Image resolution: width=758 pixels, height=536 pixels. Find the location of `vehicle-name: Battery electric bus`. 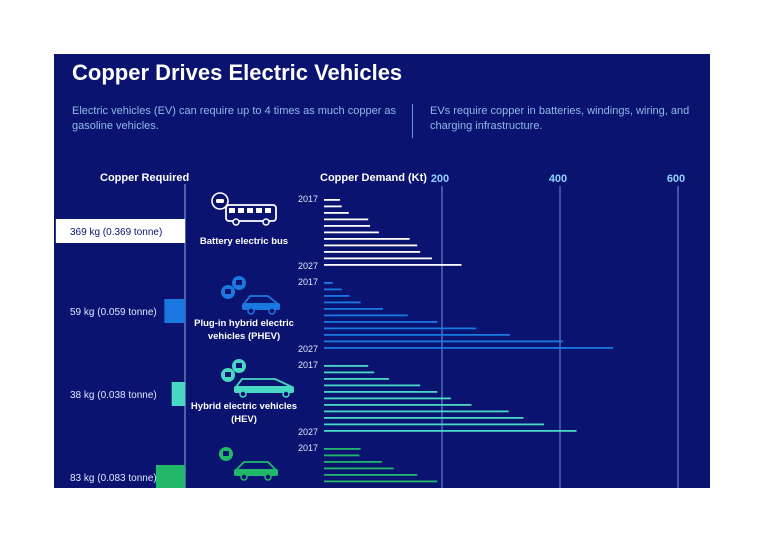

vehicle-name: Battery electric bus is located at coordinates (244, 241).